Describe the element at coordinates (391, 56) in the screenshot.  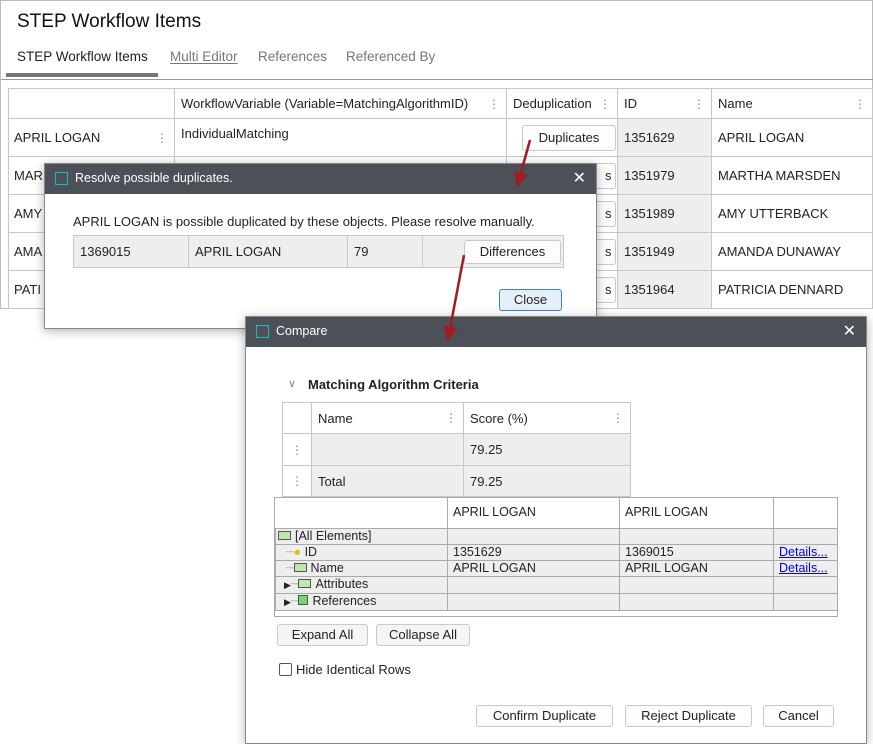
I see `tab-referenced-by: Referenced By` at that location.